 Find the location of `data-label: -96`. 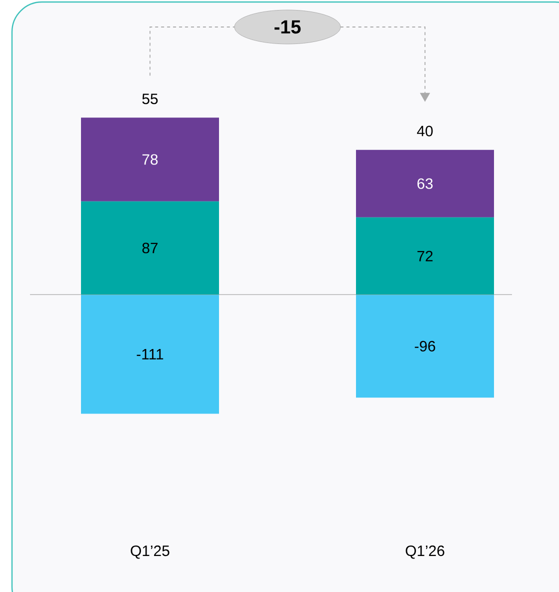

data-label: -96 is located at coordinates (425, 346).